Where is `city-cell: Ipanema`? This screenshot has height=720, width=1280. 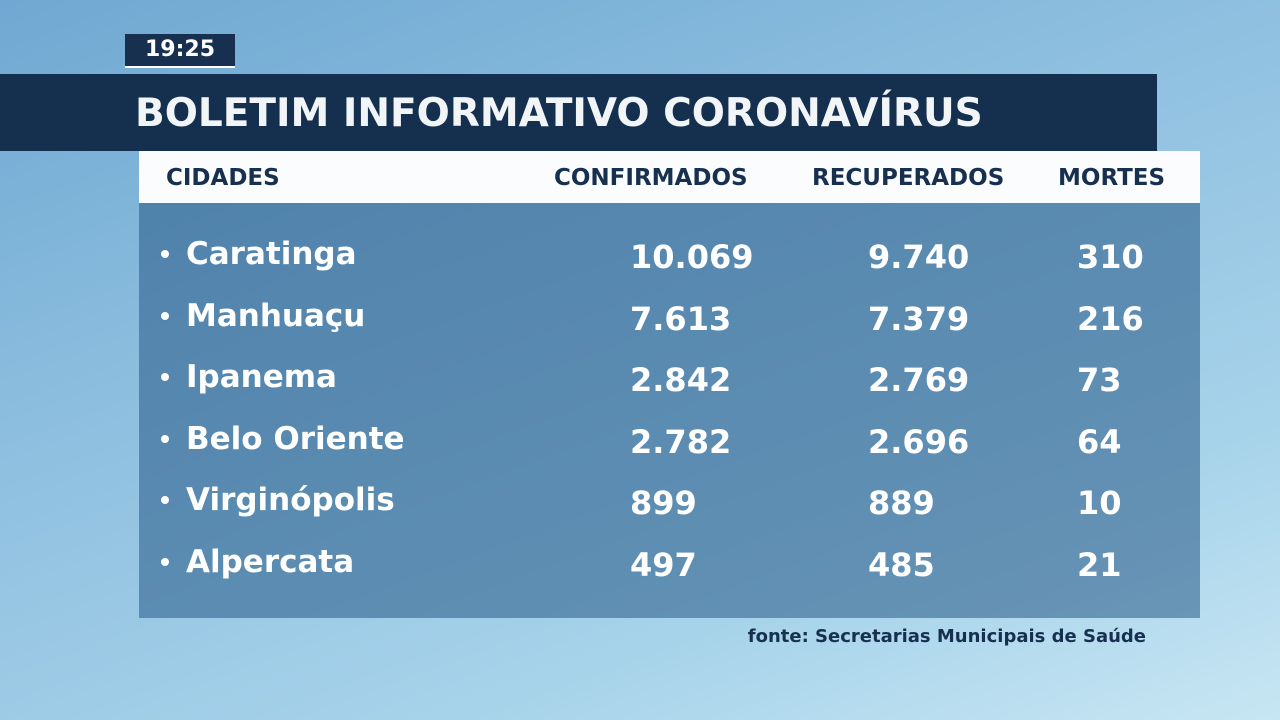 city-cell: Ipanema is located at coordinates (261, 377).